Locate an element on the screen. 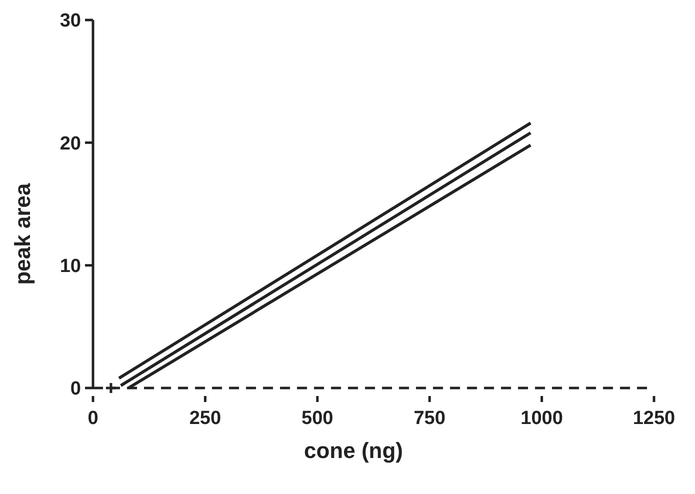 The height and width of the screenshot is (494, 695). x-tick-label: 750 is located at coordinates (430, 418).